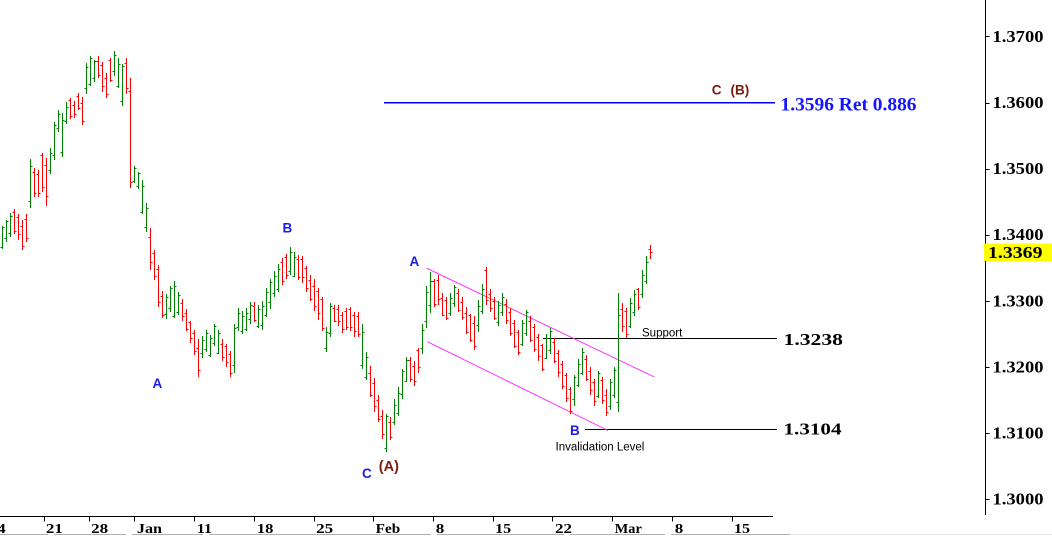  Describe the element at coordinates (1018, 433) in the screenshot. I see `svg-text: 1.3100` at that location.